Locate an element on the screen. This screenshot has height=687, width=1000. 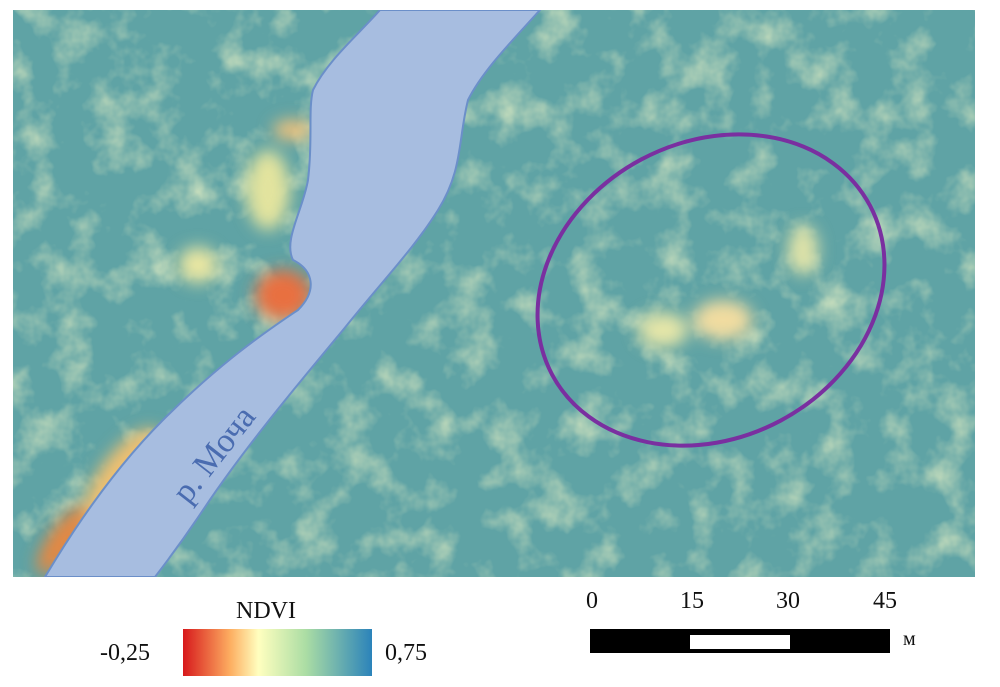
legend-min-label: -0,25 is located at coordinates (125, 653).